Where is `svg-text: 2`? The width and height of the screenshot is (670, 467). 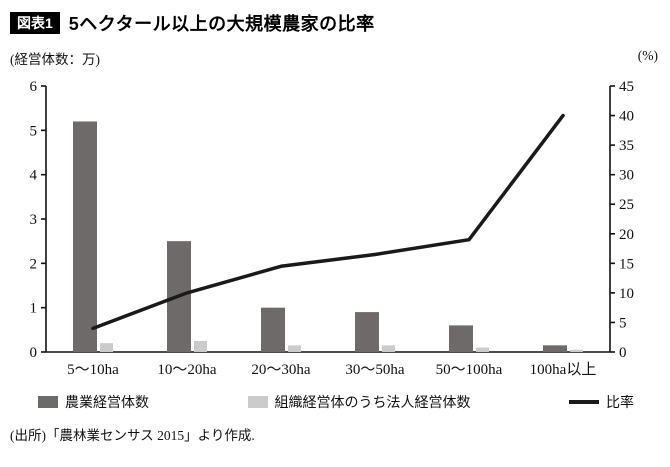
svg-text: 2 is located at coordinates (34, 264).